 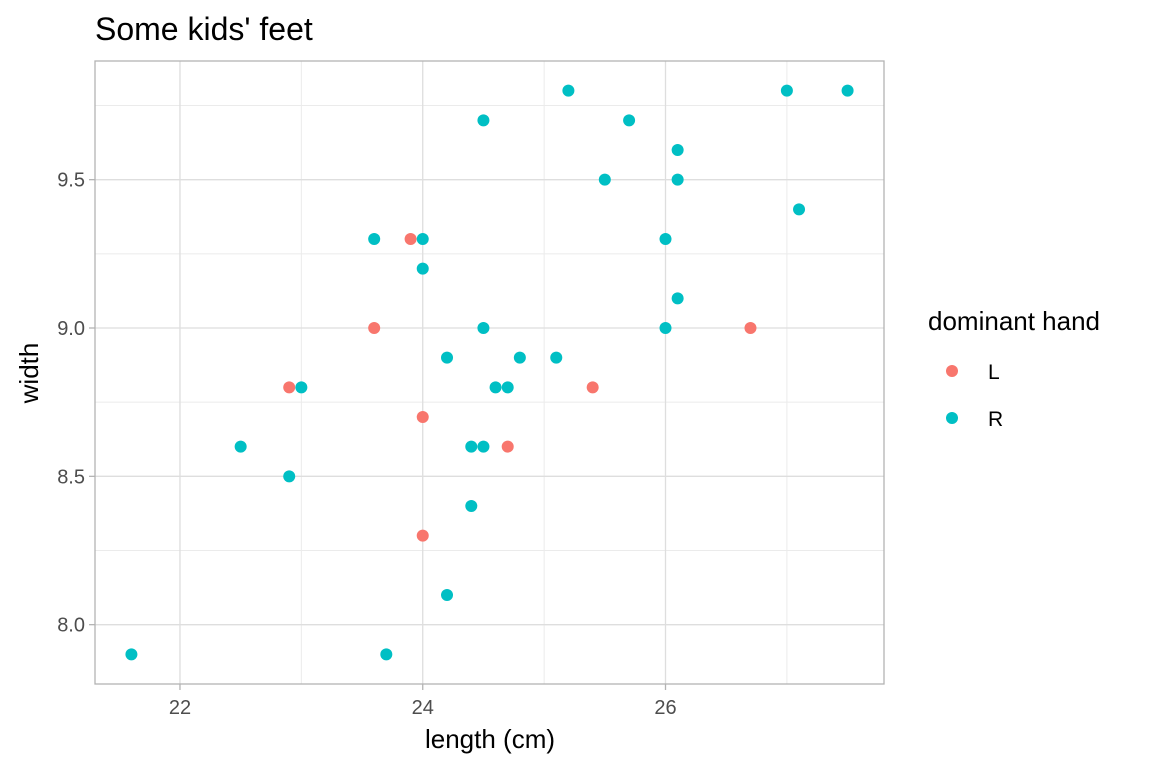 What do you see at coordinates (952, 371) in the screenshot?
I see `legend-key-L` at bounding box center [952, 371].